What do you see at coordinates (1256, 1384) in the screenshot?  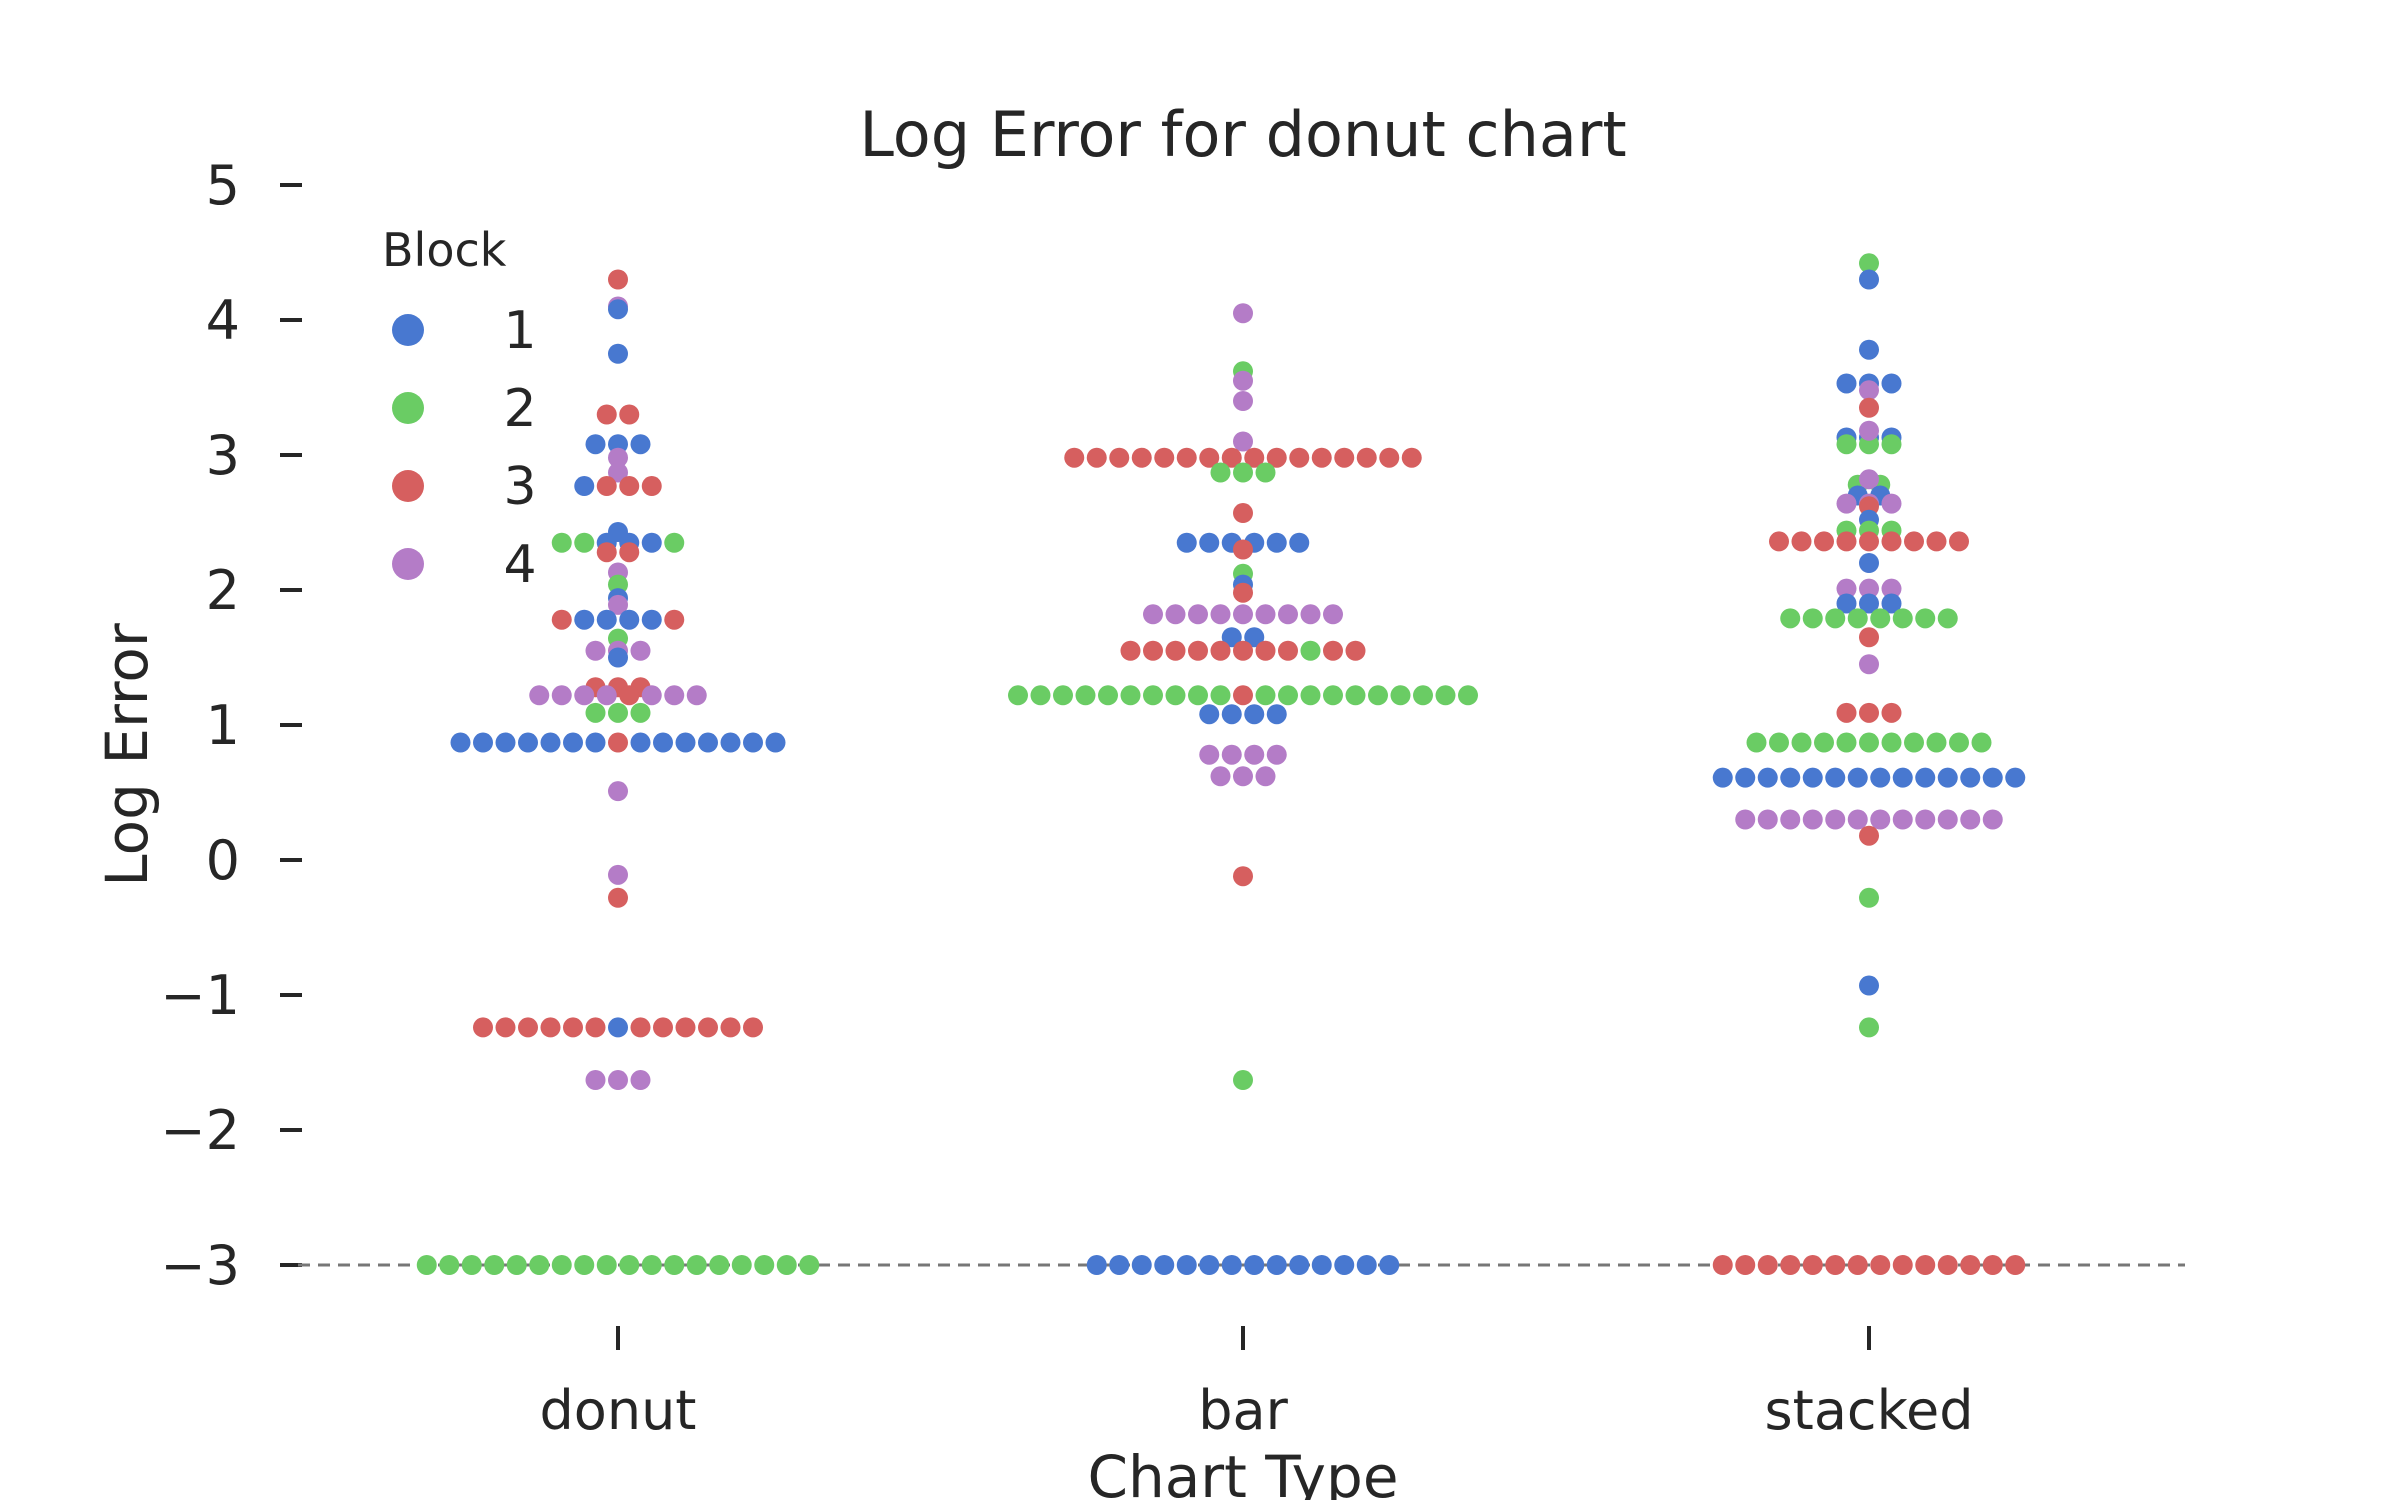 I see `x-axis: donut bar stacked` at bounding box center [1256, 1384].